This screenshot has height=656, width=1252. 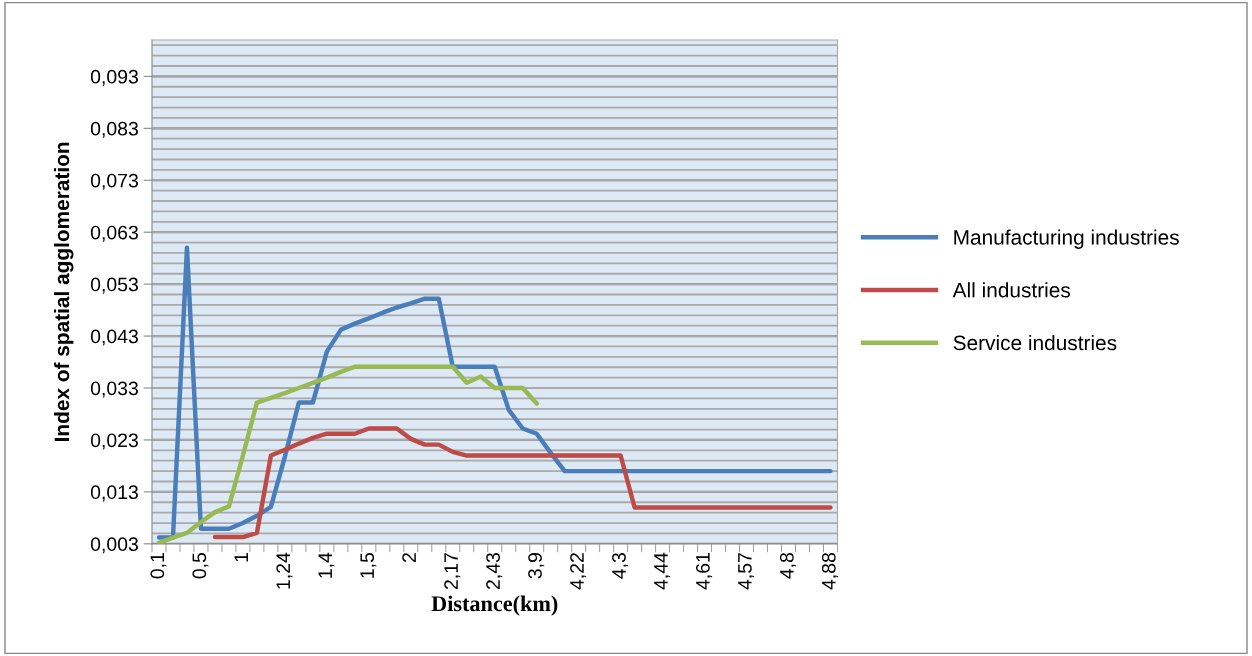 What do you see at coordinates (241, 557) in the screenshot?
I see `x-tick-label: 1` at bounding box center [241, 557].